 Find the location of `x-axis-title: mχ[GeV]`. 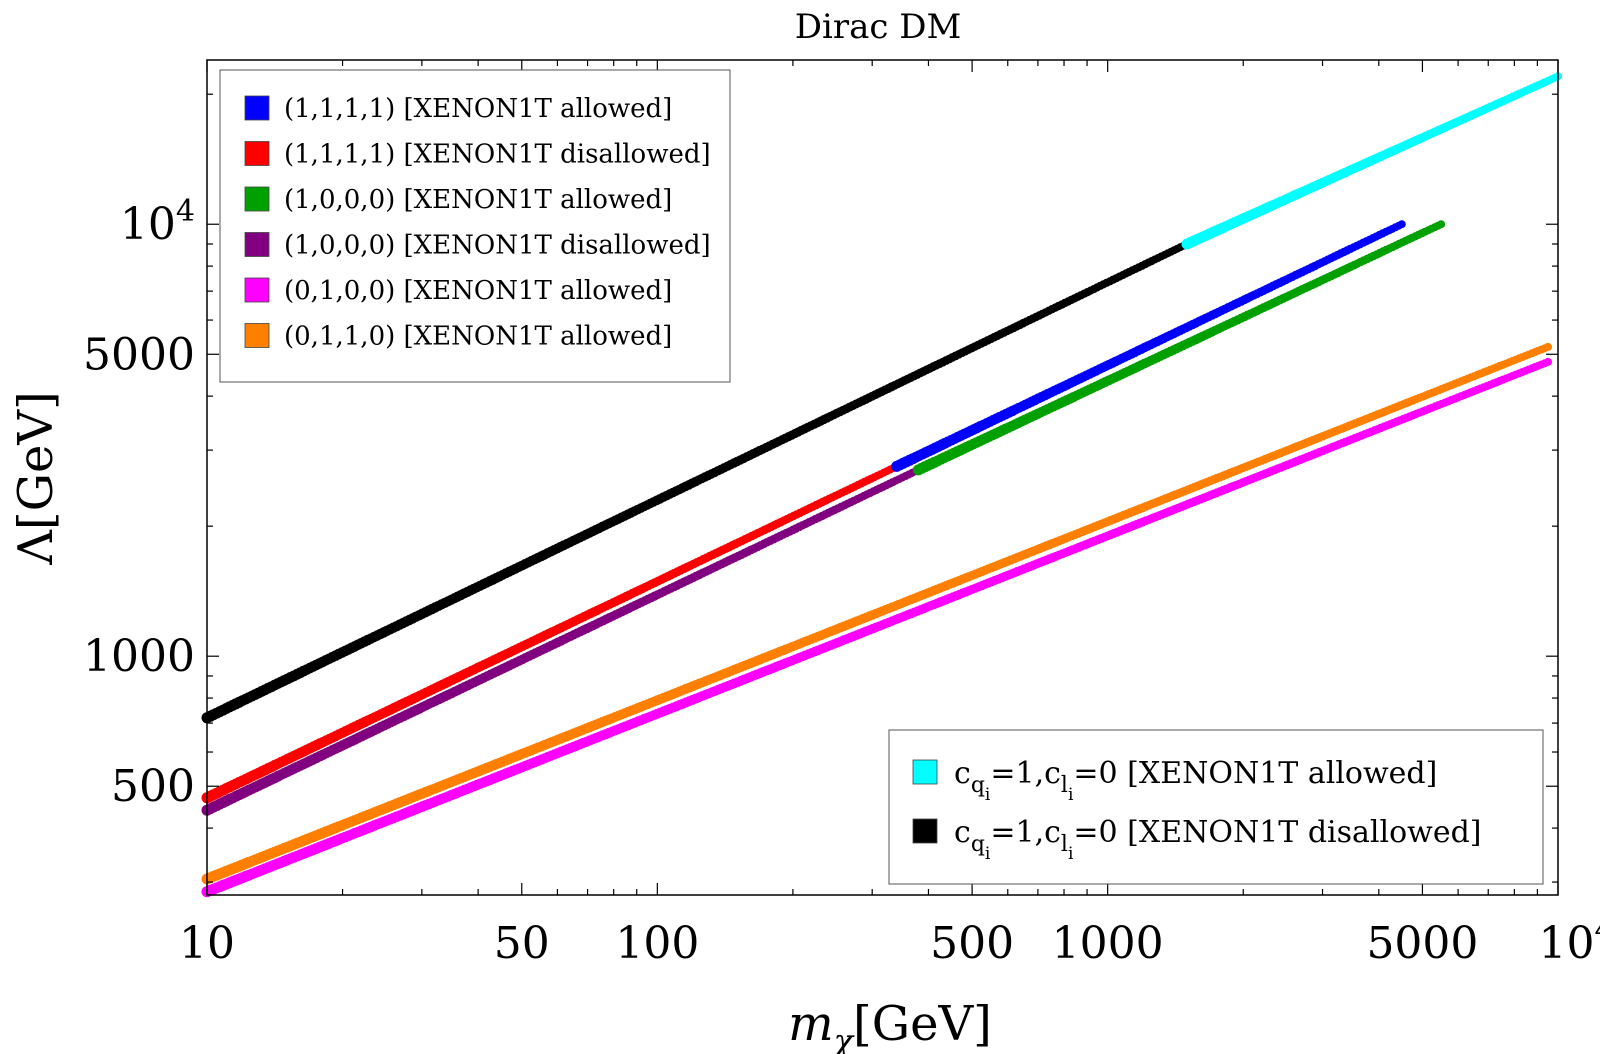

x-axis-title: mχ[GeV] is located at coordinates (890, 1025).